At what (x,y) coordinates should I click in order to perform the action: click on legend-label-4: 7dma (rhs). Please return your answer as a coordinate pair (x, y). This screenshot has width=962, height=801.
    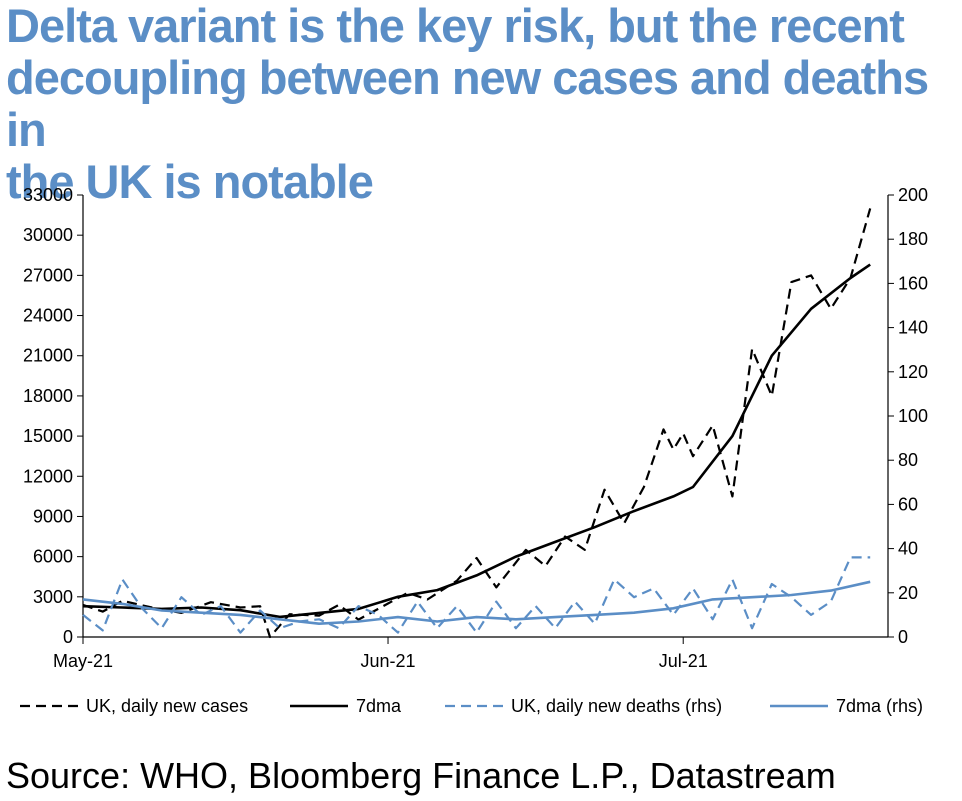
    Looking at the image, I should click on (879, 706).